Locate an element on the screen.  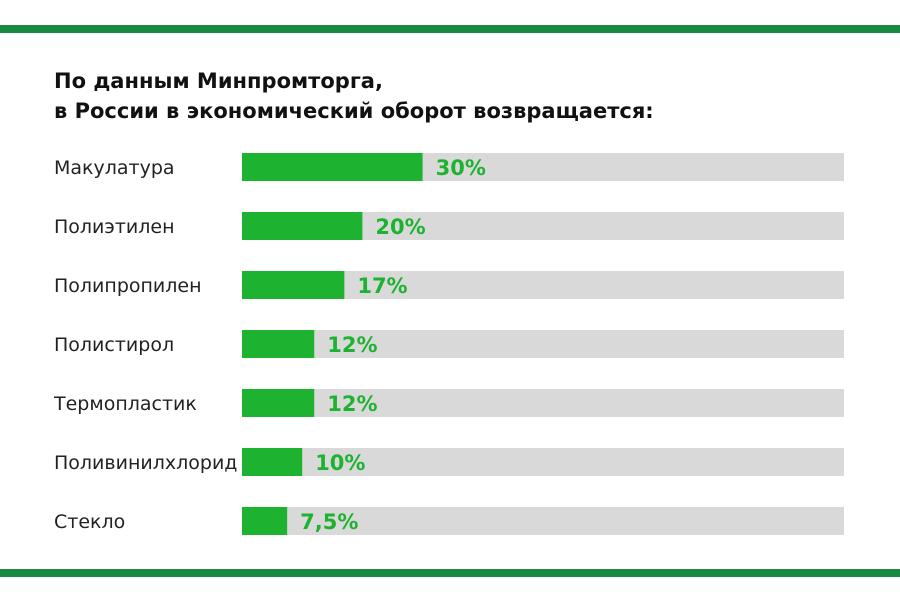
value-label: 20% is located at coordinates (400, 227).